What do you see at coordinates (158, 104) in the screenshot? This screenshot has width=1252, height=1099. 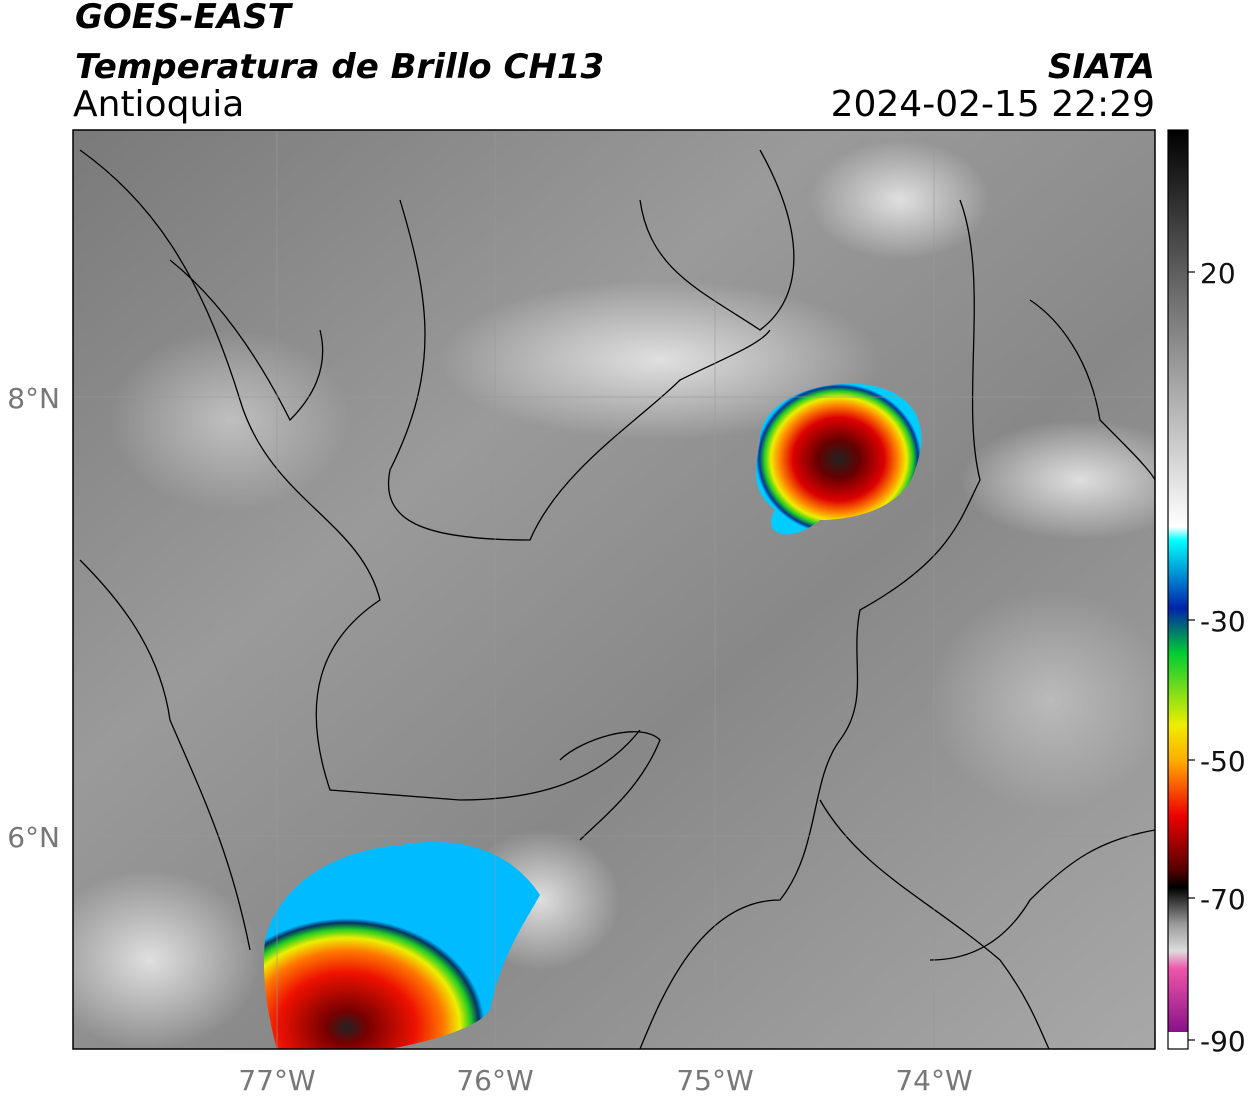 I see `region: Antioquia` at bounding box center [158, 104].